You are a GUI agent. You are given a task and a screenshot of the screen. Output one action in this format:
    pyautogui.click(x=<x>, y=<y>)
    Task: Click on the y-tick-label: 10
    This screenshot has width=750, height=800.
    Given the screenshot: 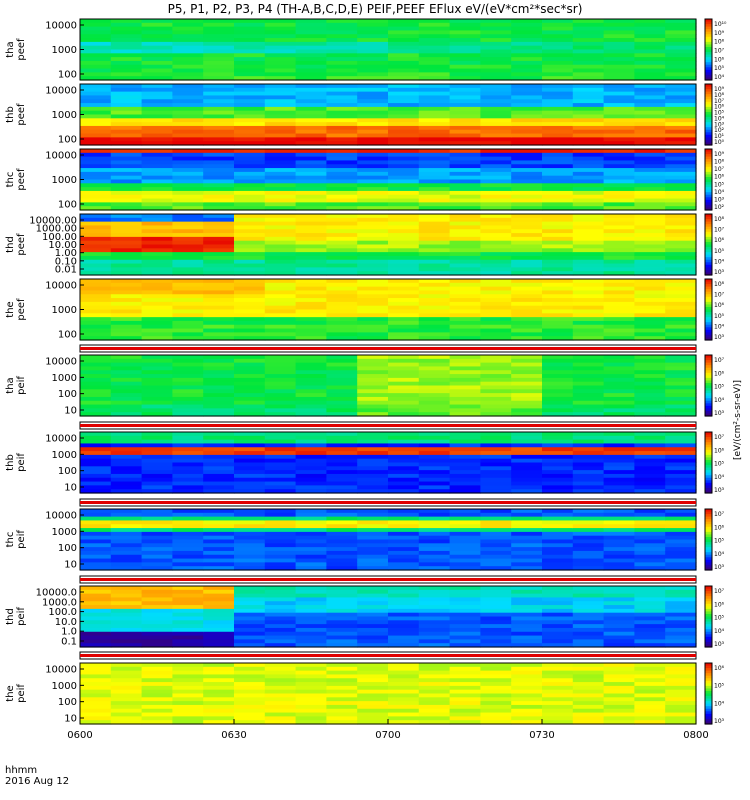 What is the action you would take?
    pyautogui.click(x=70, y=565)
    